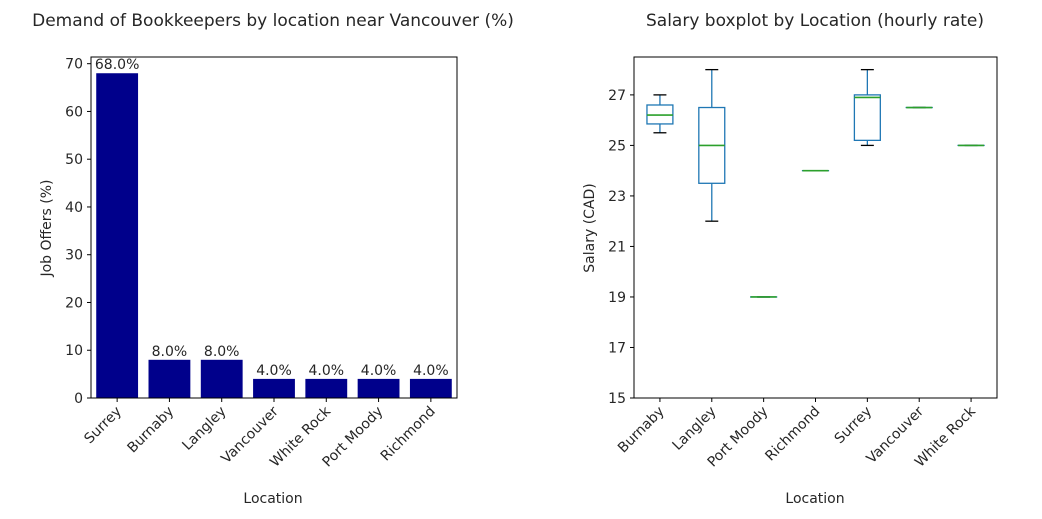  What do you see at coordinates (617, 247) in the screenshot?
I see `box-ytick-label-3: 21` at bounding box center [617, 247].